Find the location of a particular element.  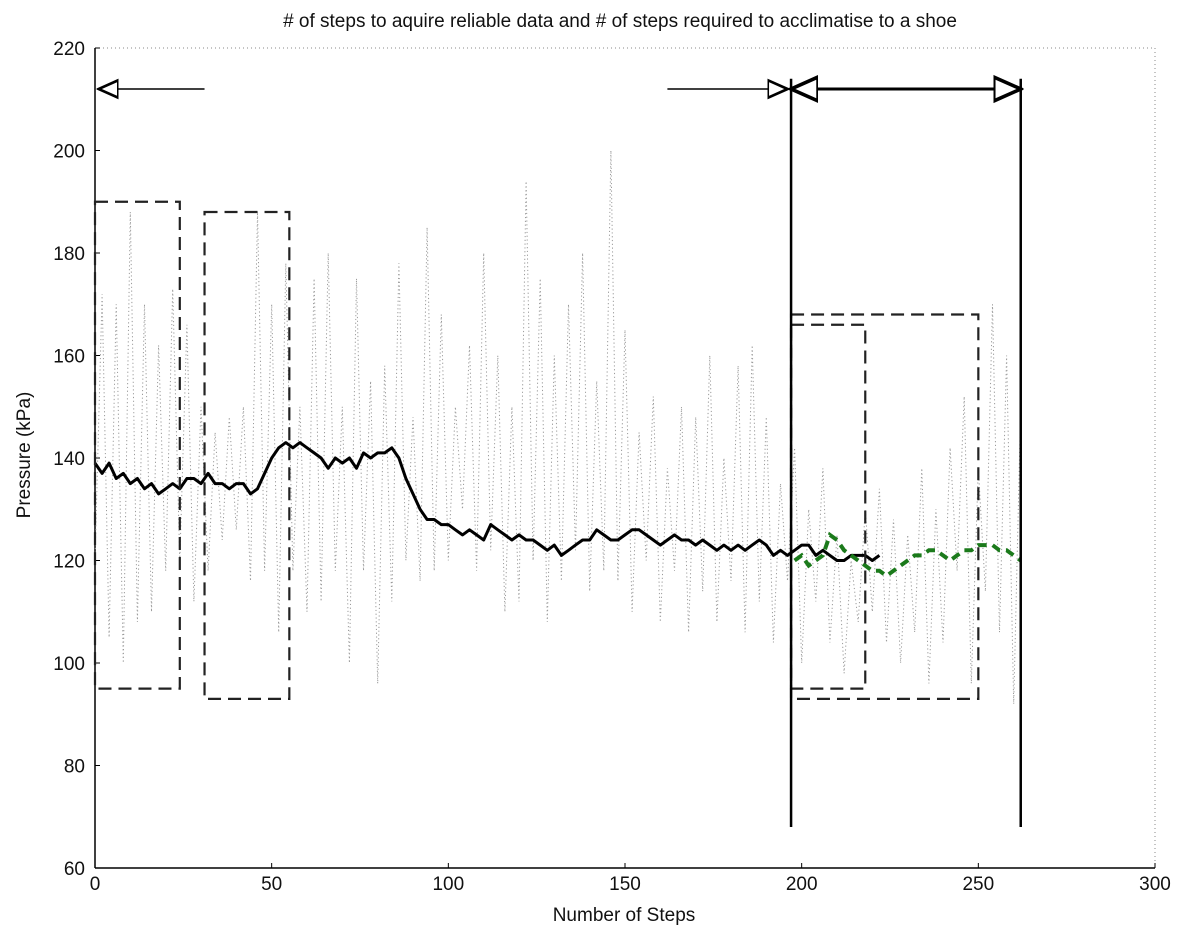

y-tick-label: 120 is located at coordinates (69, 562).